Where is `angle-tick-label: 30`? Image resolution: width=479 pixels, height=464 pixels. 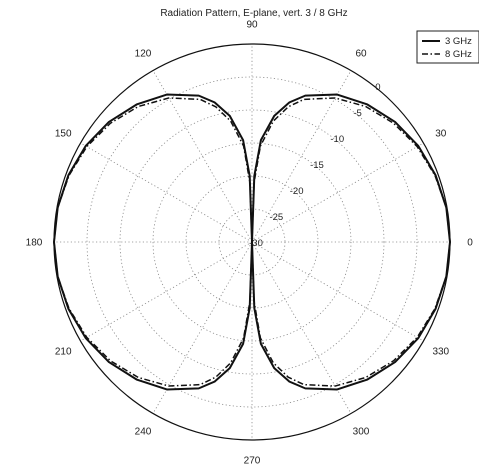 angle-tick-label: 30 is located at coordinates (441, 134).